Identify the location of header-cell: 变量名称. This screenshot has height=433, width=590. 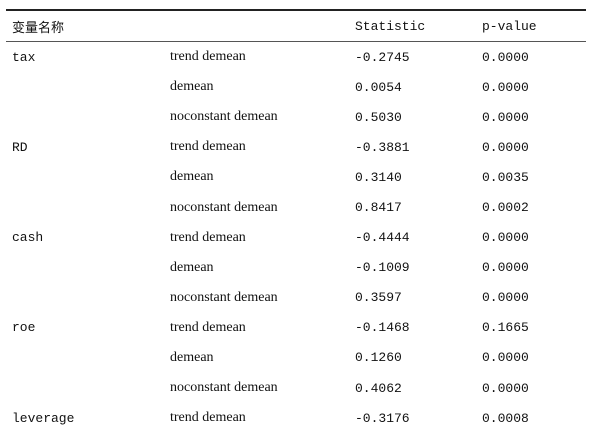
(88, 26).